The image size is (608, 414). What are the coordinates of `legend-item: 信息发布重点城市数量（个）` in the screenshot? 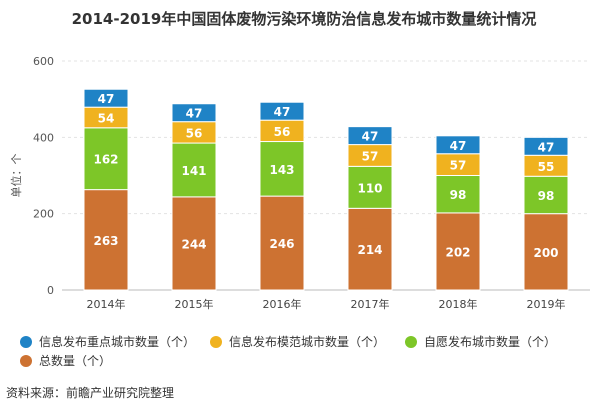 It's located at (107, 341).